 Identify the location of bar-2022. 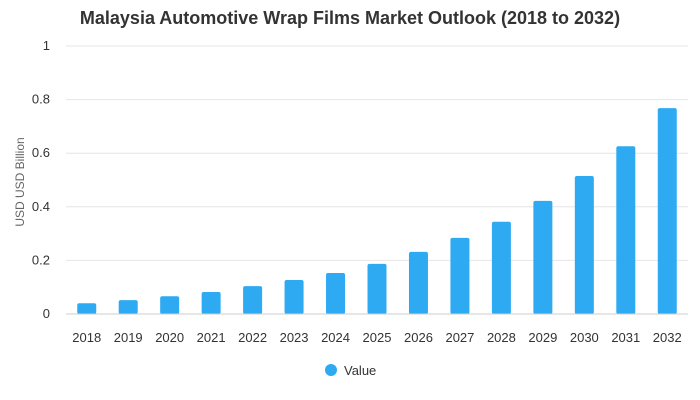
(253, 300).